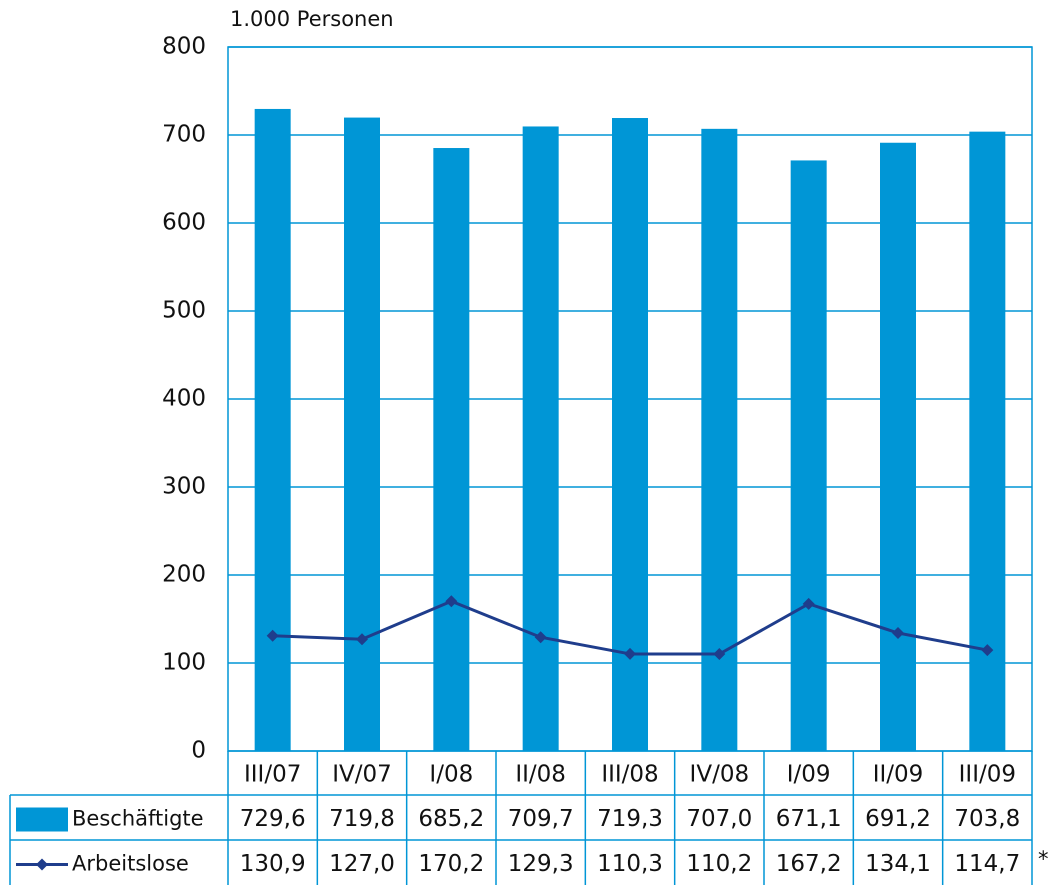  I want to click on data-label: 170,2, so click(451, 864).